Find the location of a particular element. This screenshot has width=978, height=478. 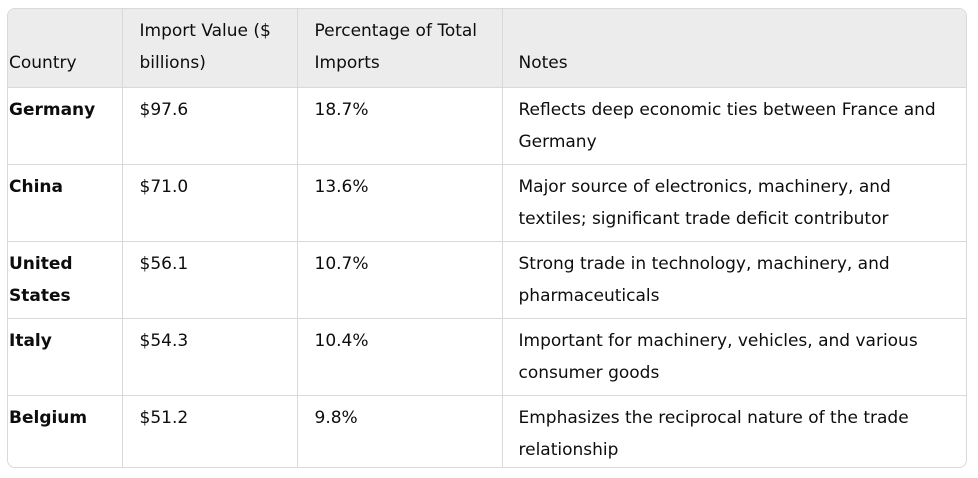

cell-country: Germany is located at coordinates (65, 126).